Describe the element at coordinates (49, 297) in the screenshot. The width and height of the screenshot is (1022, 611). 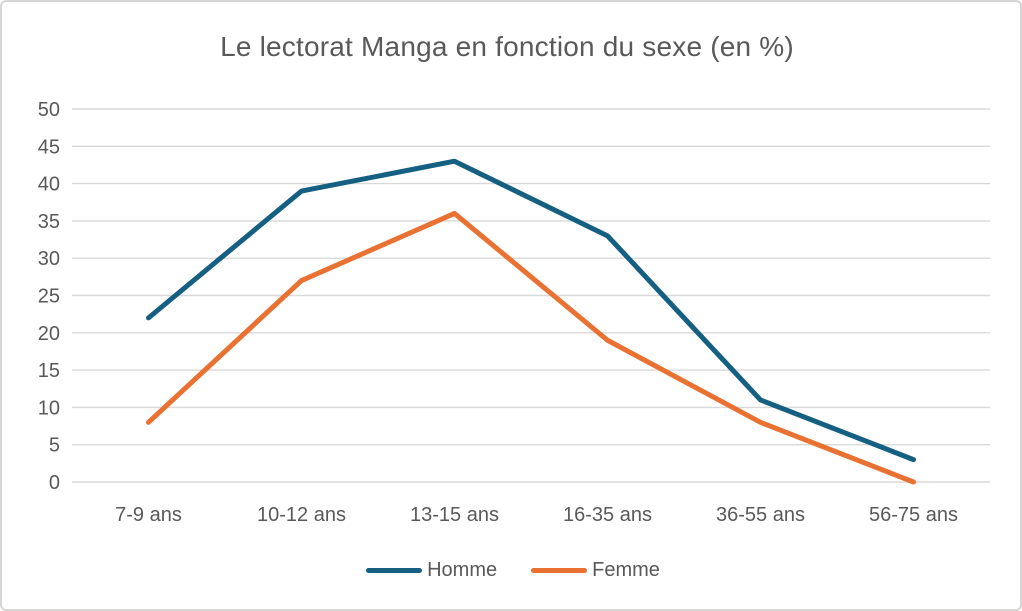
I see `y-axis-tick-label: 25` at that location.